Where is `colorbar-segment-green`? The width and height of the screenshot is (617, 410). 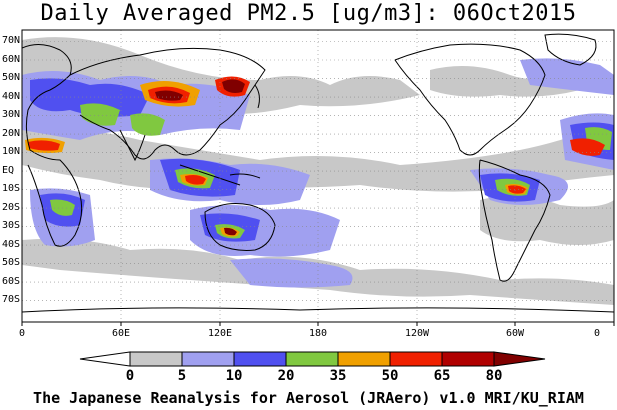 colorbar-segment-green is located at coordinates (312, 359).